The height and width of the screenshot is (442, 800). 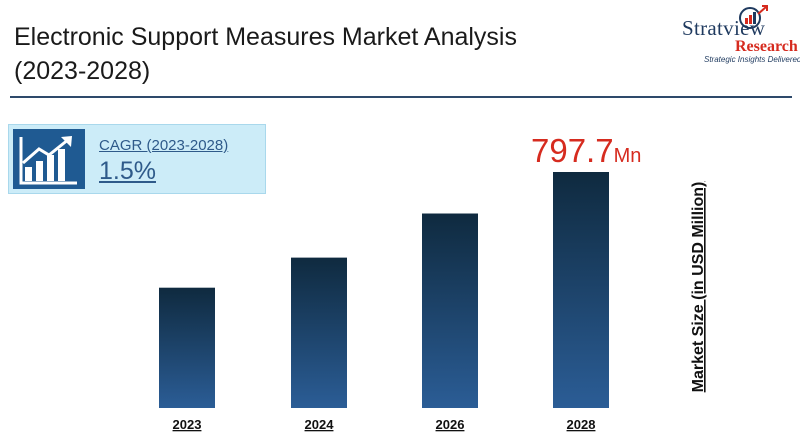 What do you see at coordinates (753, 17) in the screenshot?
I see `logo-mark-icon` at bounding box center [753, 17].